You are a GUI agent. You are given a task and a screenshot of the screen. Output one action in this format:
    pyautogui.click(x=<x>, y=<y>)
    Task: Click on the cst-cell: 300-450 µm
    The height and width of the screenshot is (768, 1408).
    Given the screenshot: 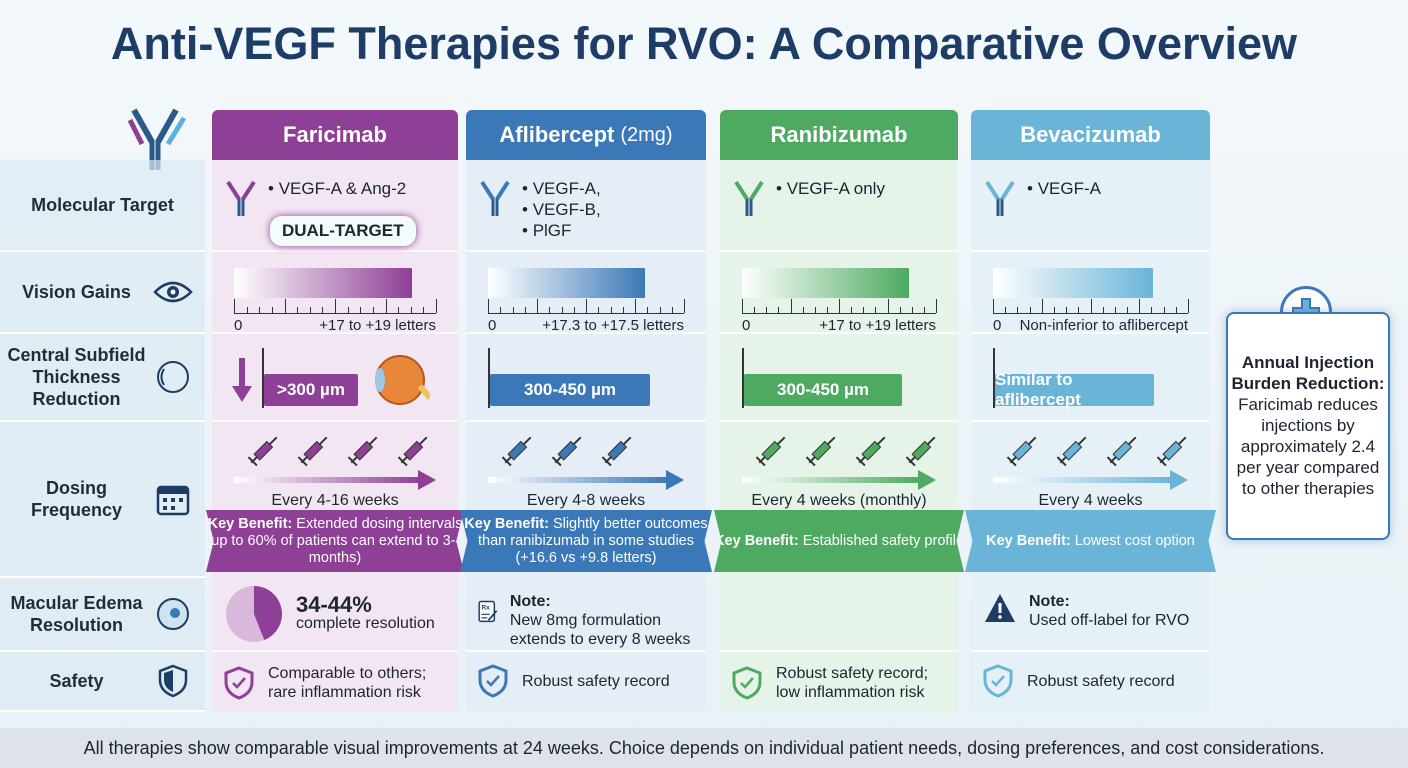 What is the action you would take?
    pyautogui.click(x=839, y=378)
    